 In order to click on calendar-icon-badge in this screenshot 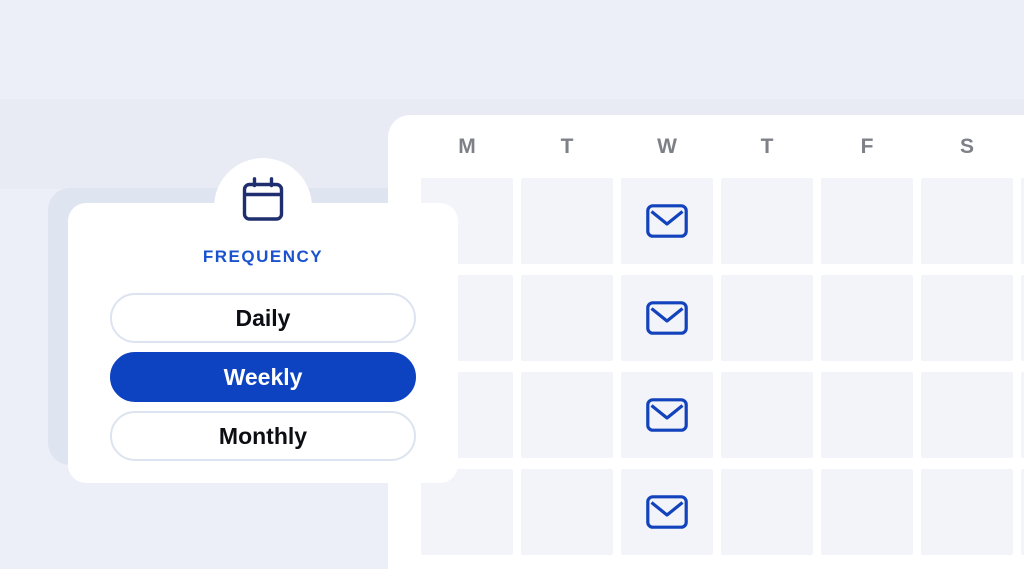, I will do `click(263, 207)`.